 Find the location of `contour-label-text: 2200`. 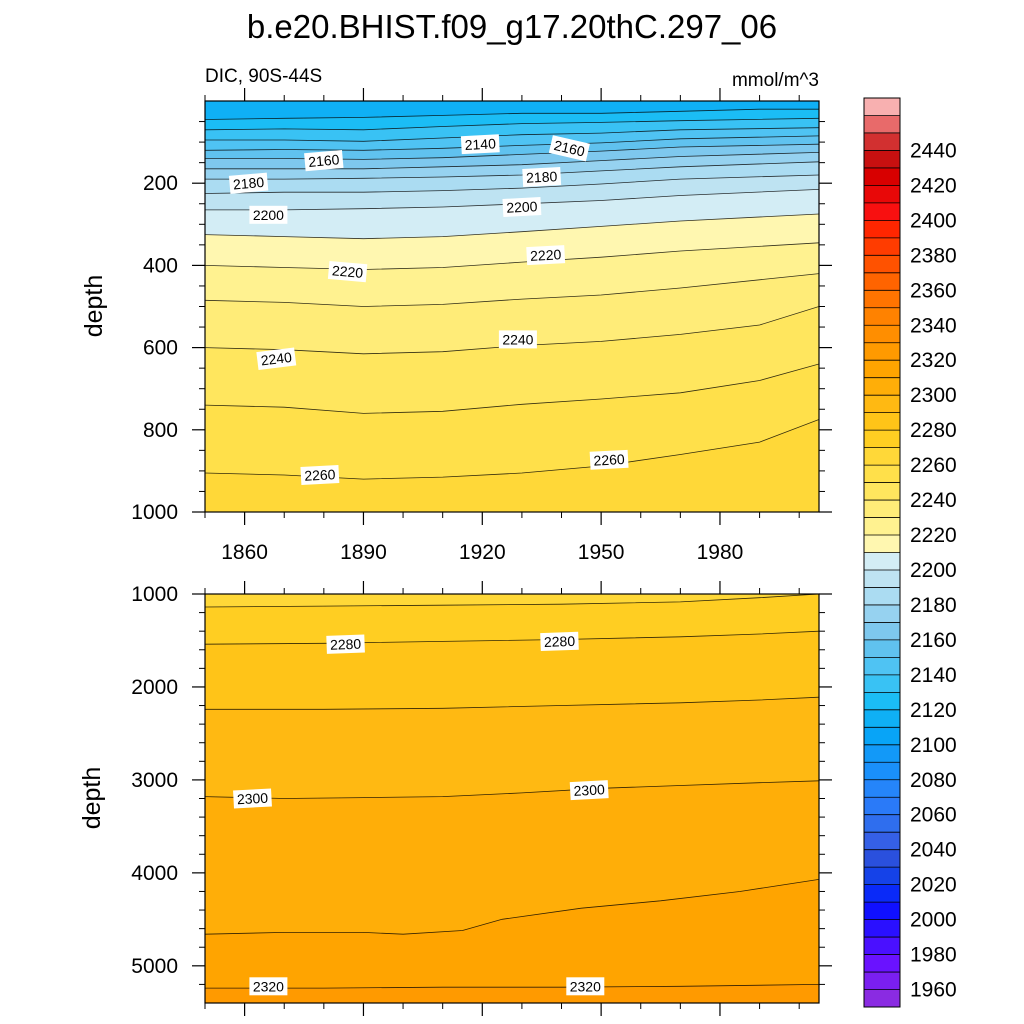

contour-label-text: 2200 is located at coordinates (268, 215).